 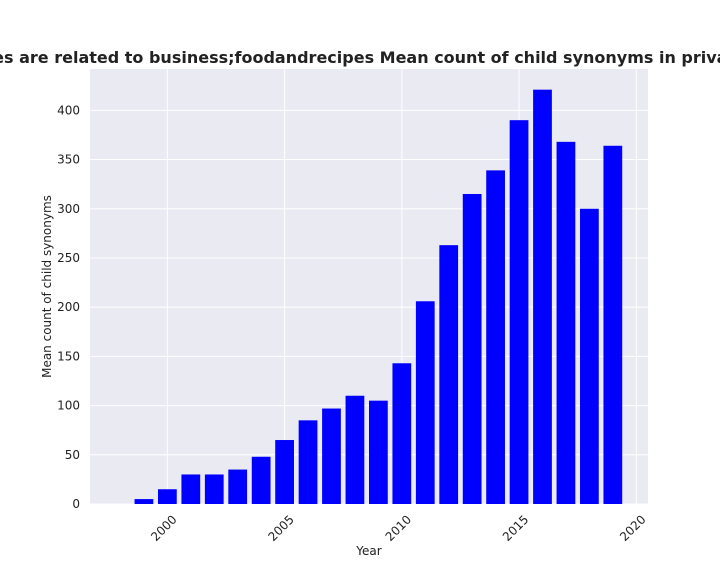 I want to click on bar-2008, so click(x=355, y=449).